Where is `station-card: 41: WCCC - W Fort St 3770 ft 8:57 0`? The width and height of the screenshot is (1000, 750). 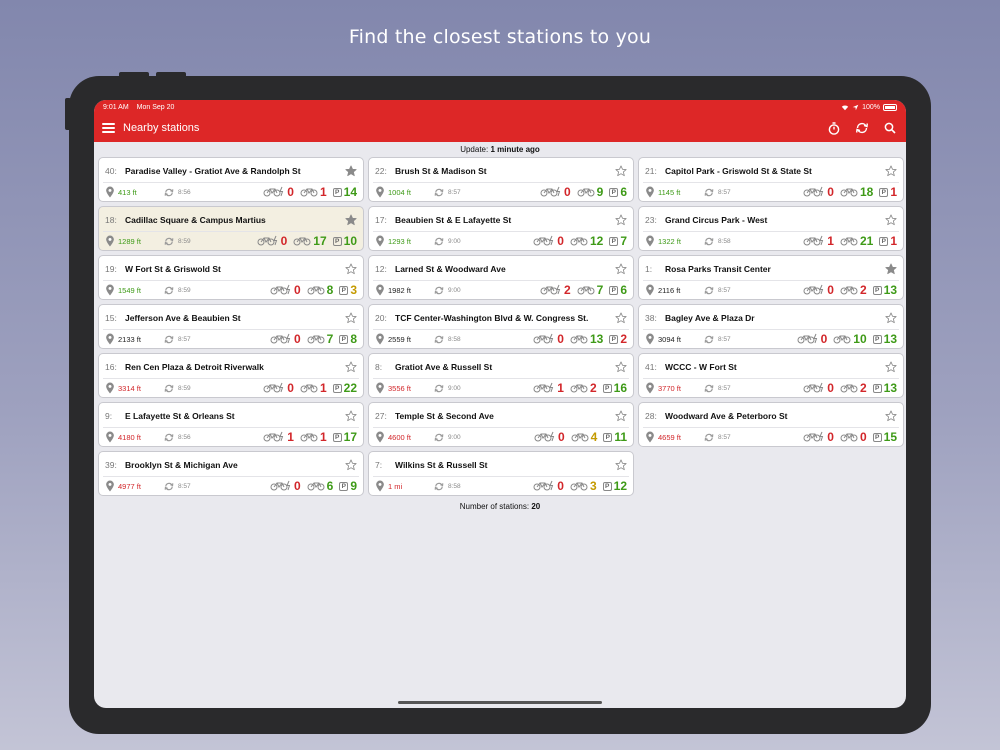
station-card: 41: WCCC - W Fort St 3770 ft 8:57 0 is located at coordinates (771, 375).